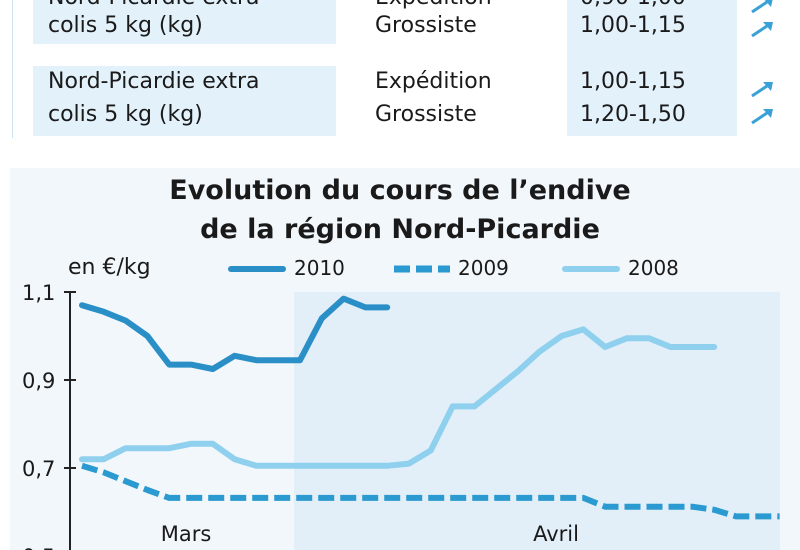  Describe the element at coordinates (633, 114) in the screenshot. I see `row2-price-2: 1,20-1,50` at that location.